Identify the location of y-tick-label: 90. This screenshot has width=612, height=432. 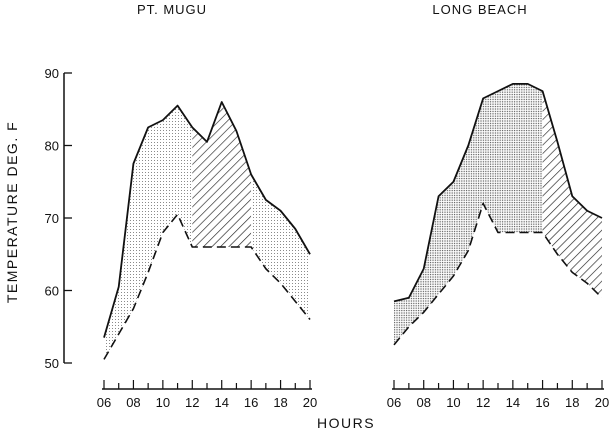
(52, 73).